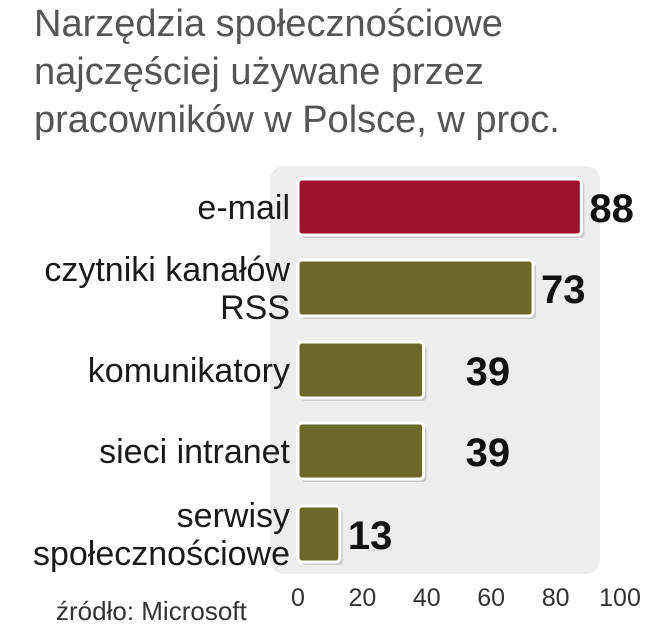 Image resolution: width=651 pixels, height=634 pixels. What do you see at coordinates (297, 120) in the screenshot?
I see `chart-title-line-3: pracowników w Polsce, w proc.` at bounding box center [297, 120].